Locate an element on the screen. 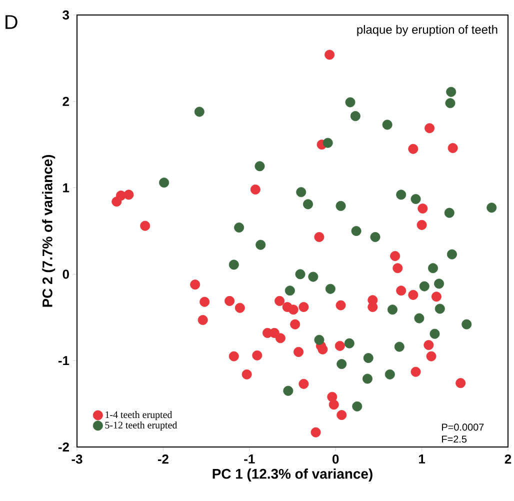  y-axis-title: PC 2 (7.7% of variance) is located at coordinates (49, 230).